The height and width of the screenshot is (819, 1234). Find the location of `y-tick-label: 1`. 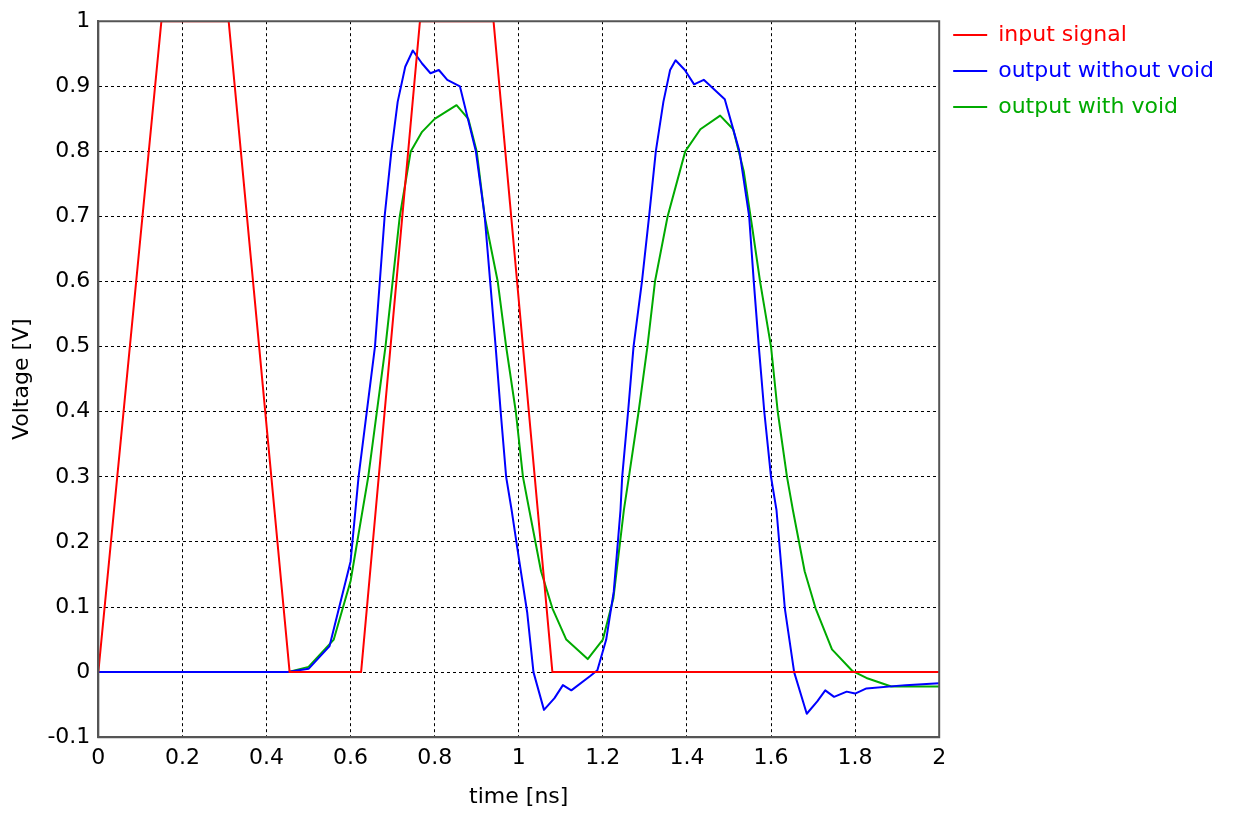

y-tick-label: 1 is located at coordinates (83, 19).